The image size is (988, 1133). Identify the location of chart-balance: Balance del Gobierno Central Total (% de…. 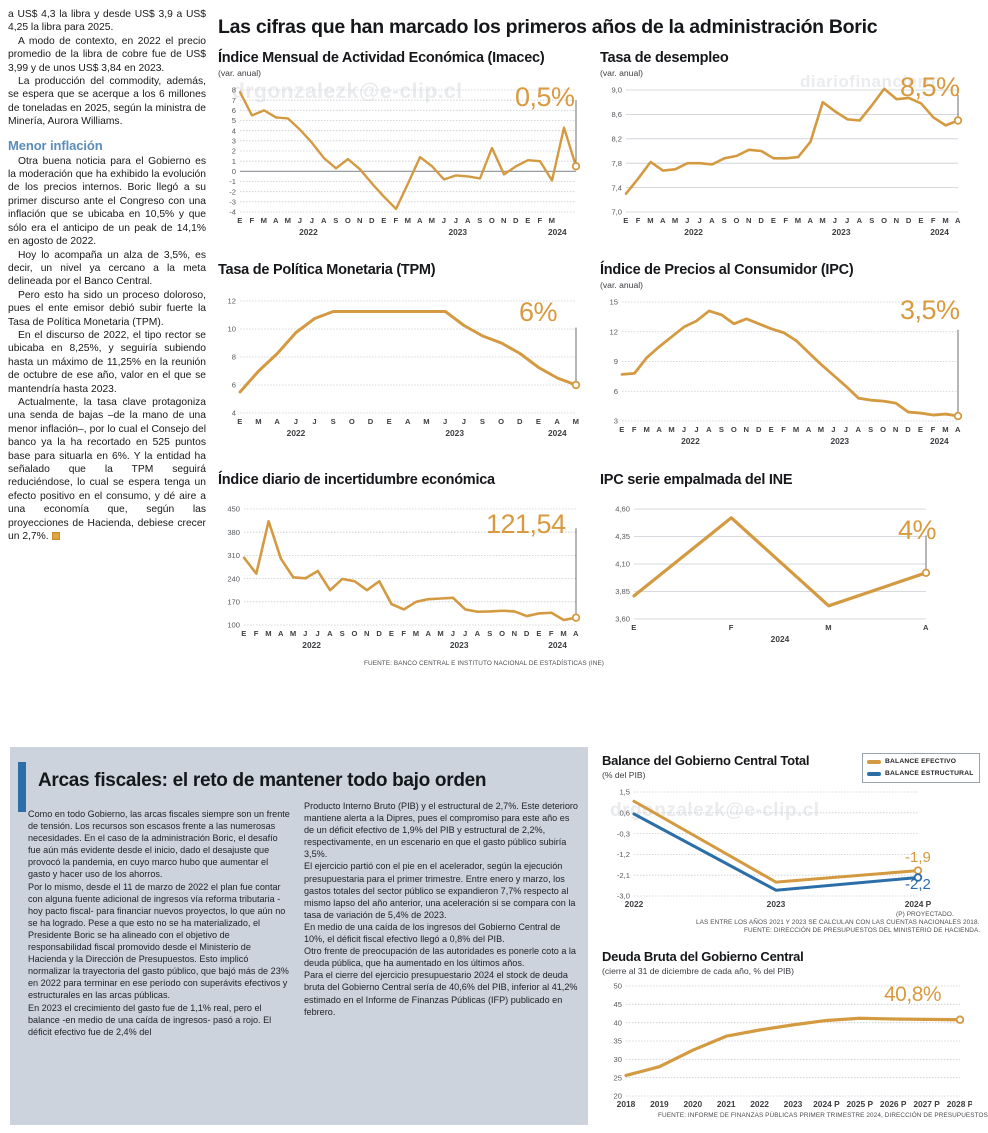
(787, 837).